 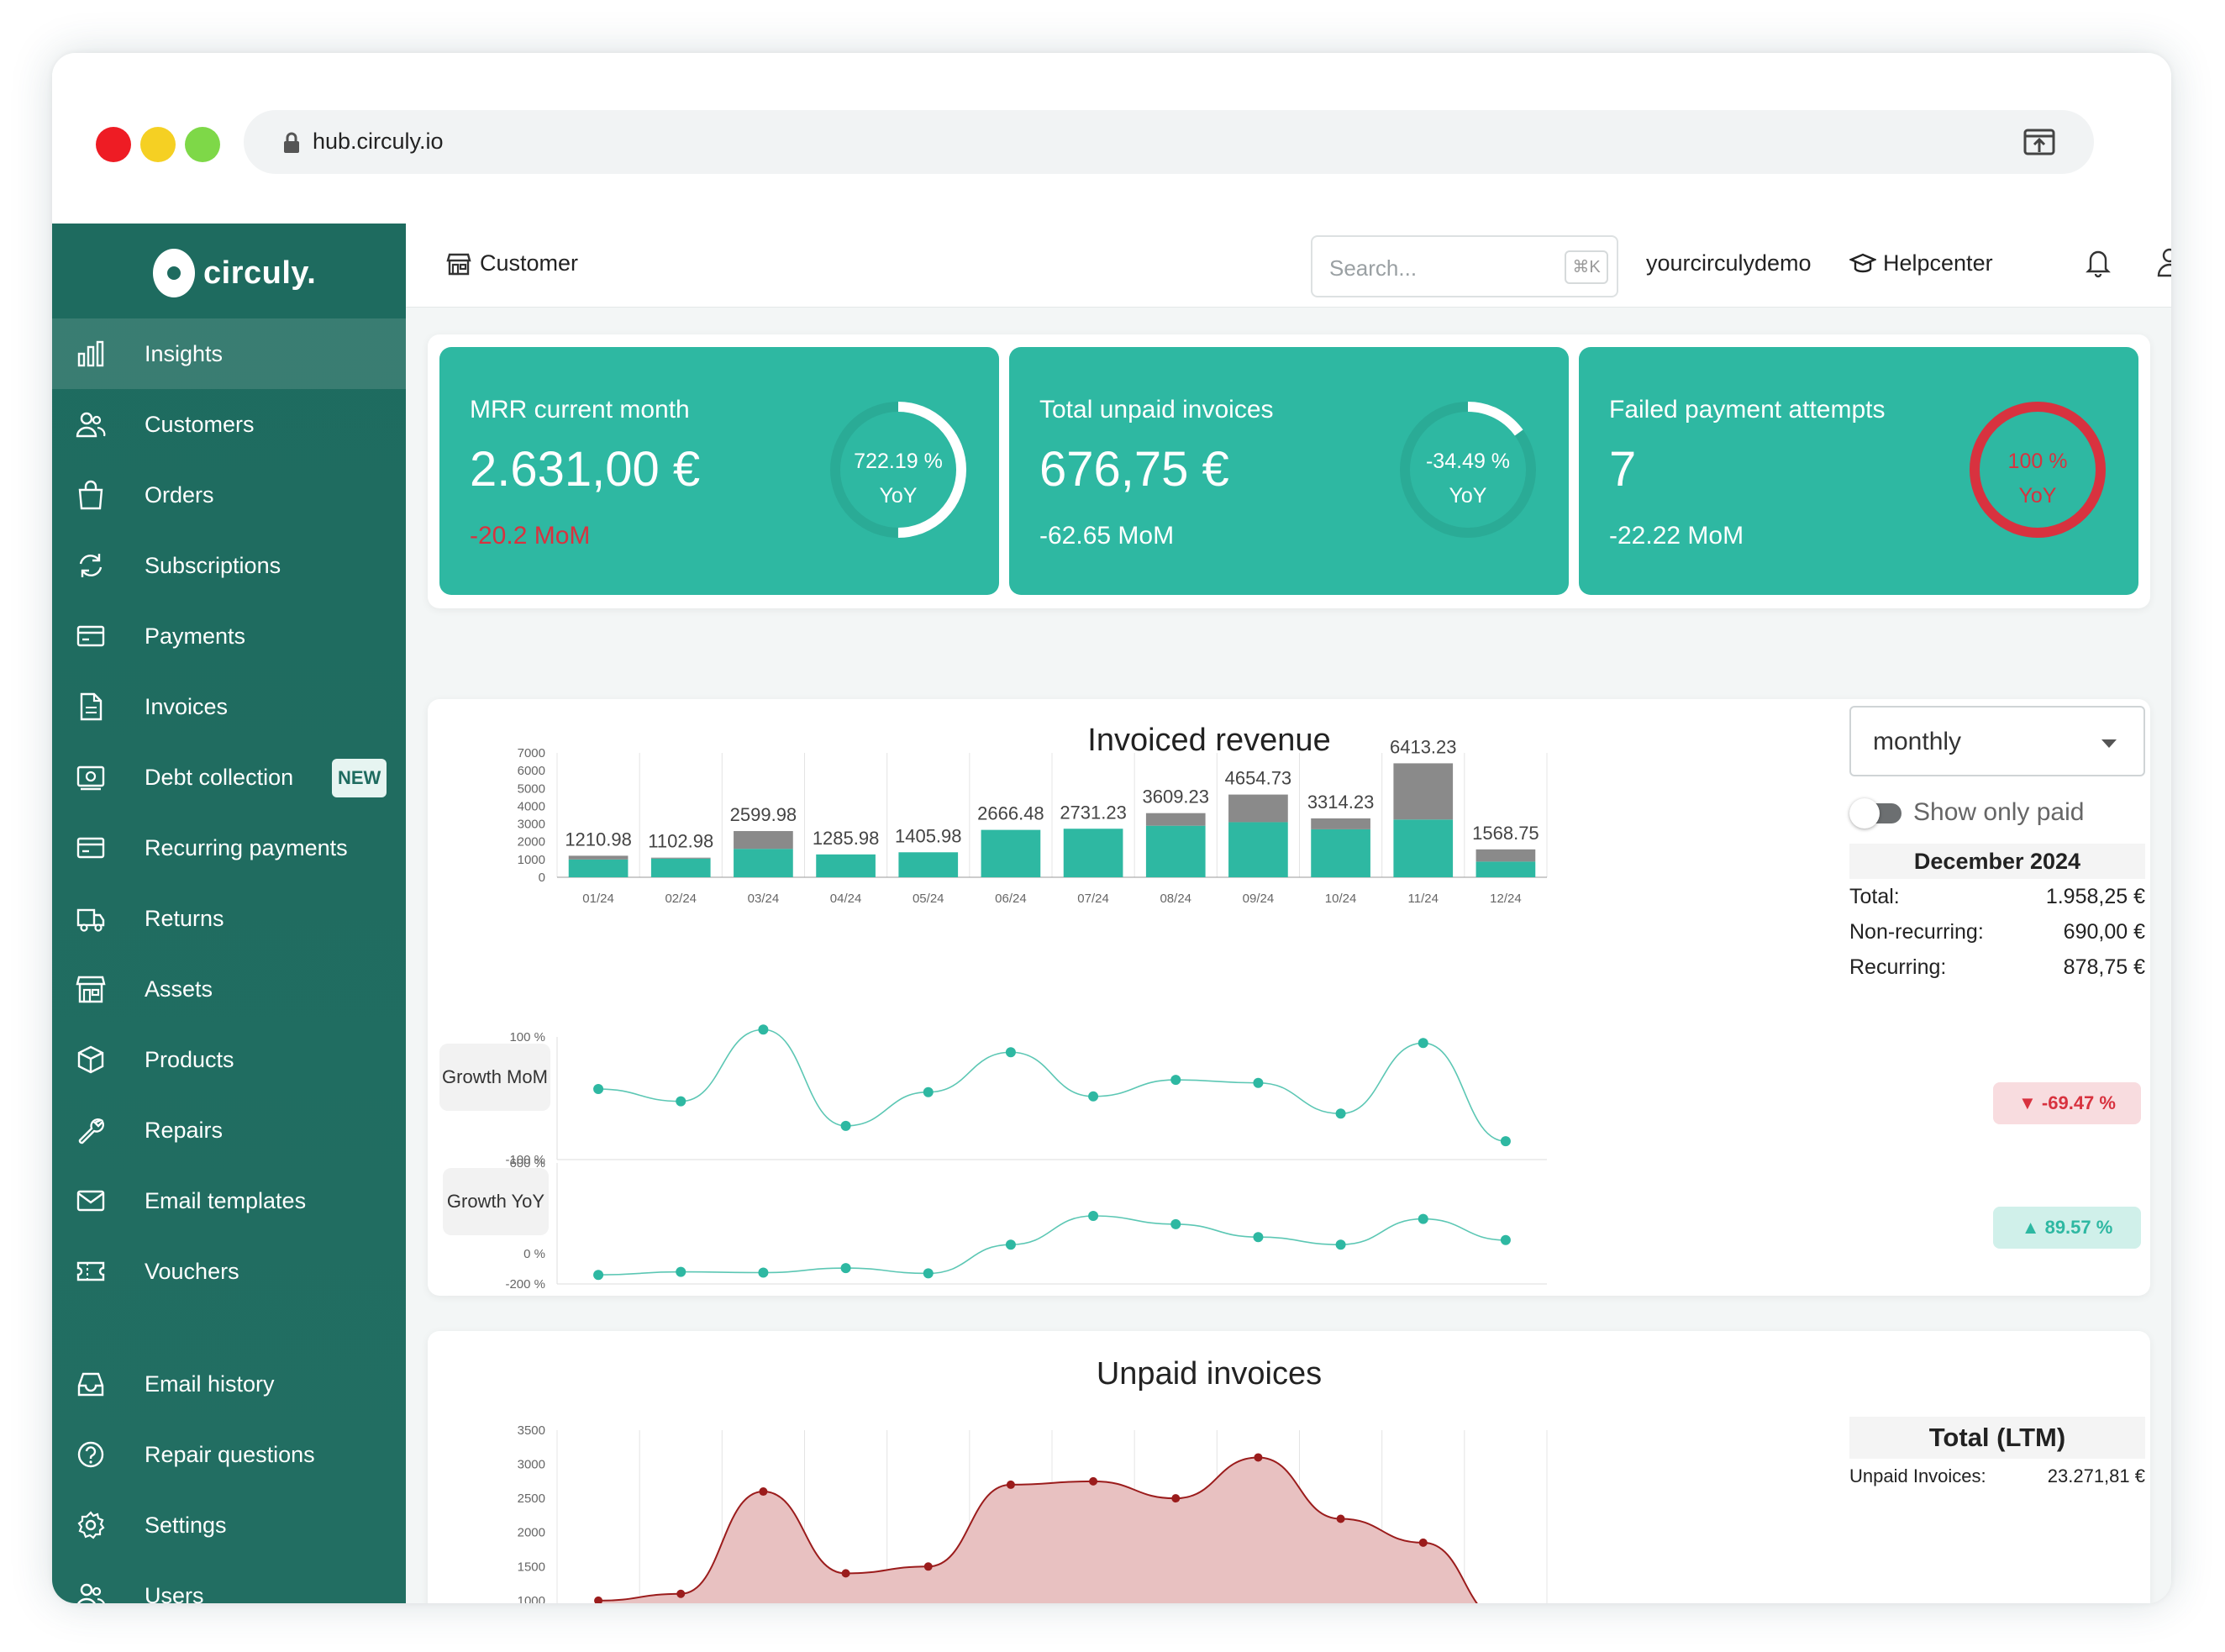 I want to click on sidebar-item-insights: Insights, so click(x=229, y=353).